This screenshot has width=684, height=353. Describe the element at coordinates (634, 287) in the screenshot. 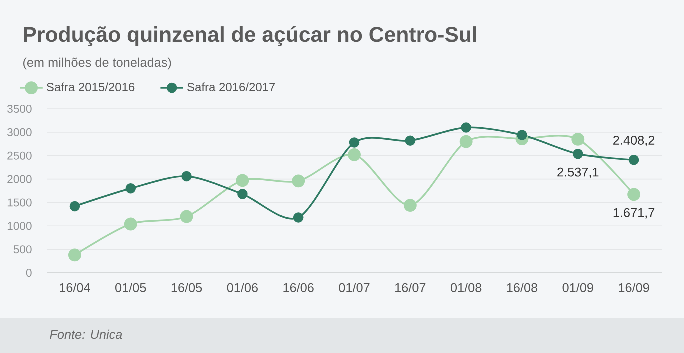

I see `x-tick-label: 16/09` at that location.